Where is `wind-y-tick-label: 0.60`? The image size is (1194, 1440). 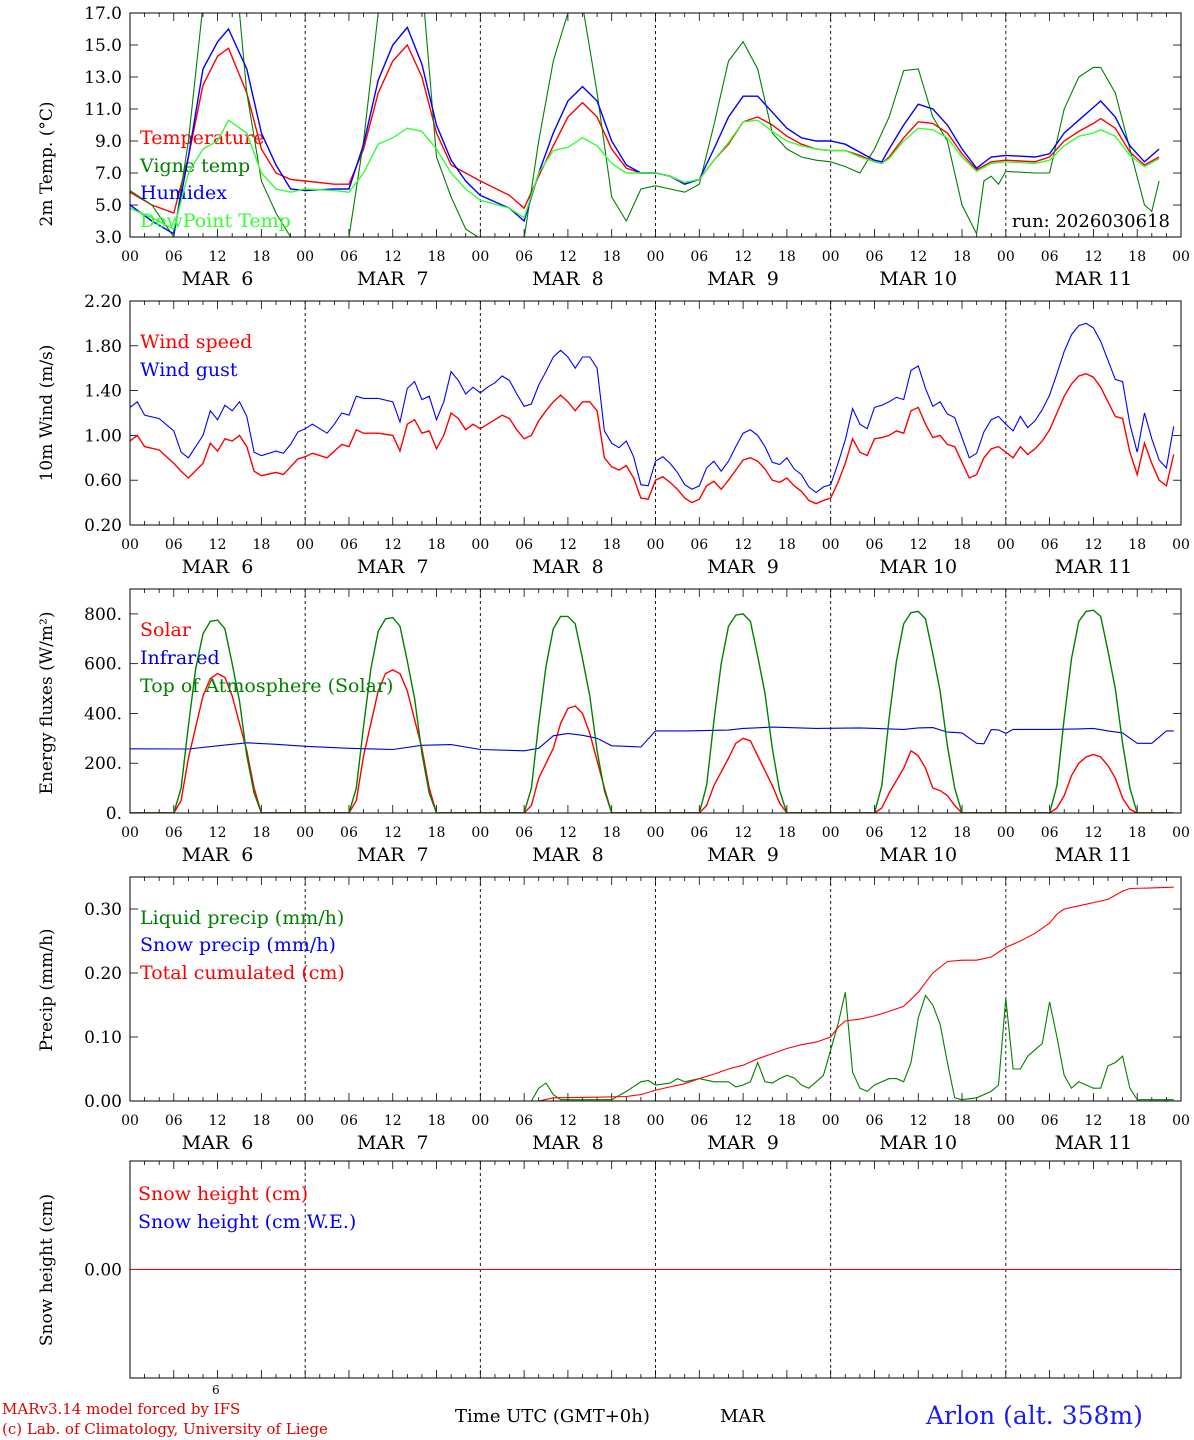
wind-y-tick-label: 0.60 is located at coordinates (103, 481).